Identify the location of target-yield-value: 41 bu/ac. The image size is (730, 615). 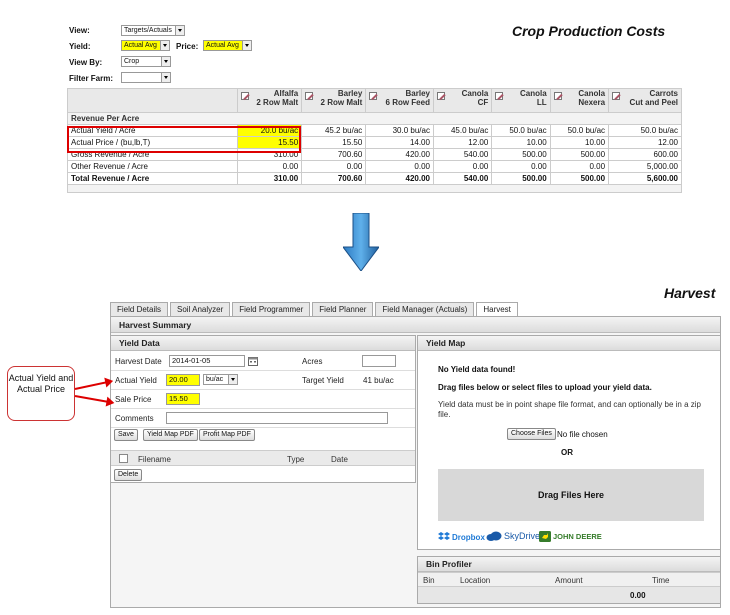
(378, 380).